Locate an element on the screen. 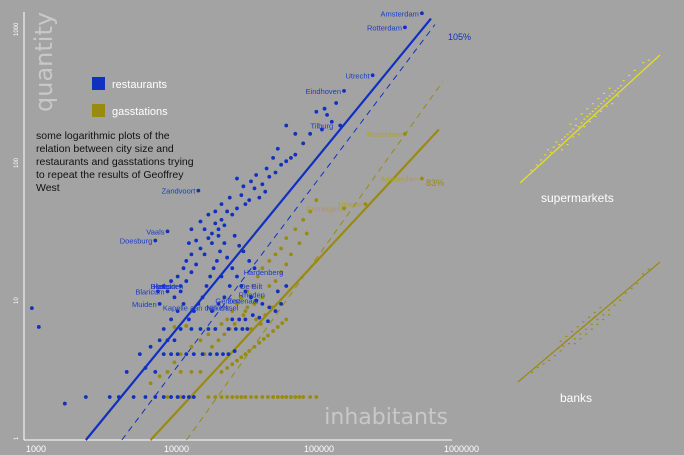  city-label: Bussum is located at coordinates (164, 286).